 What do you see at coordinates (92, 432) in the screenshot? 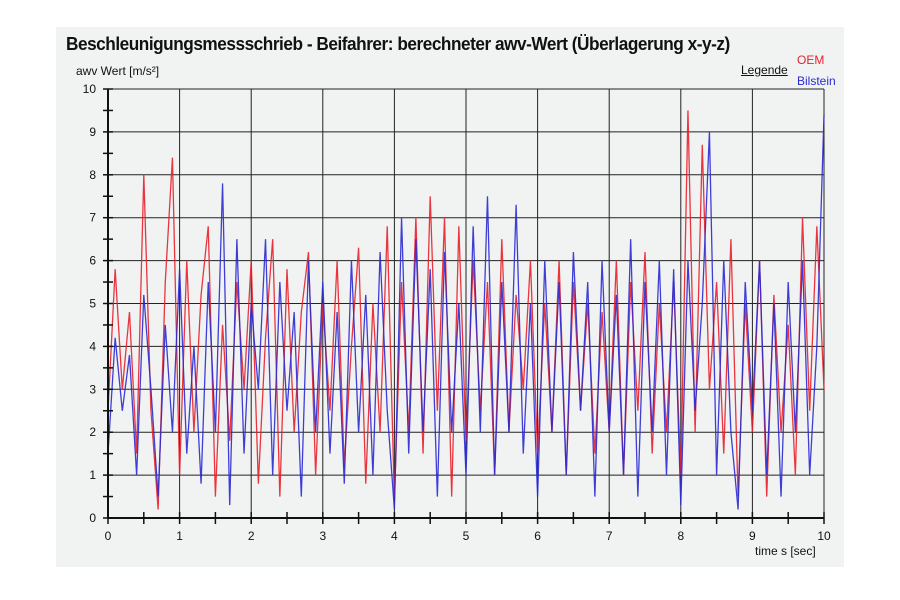
I see `y-tick-label: 2` at bounding box center [92, 432].